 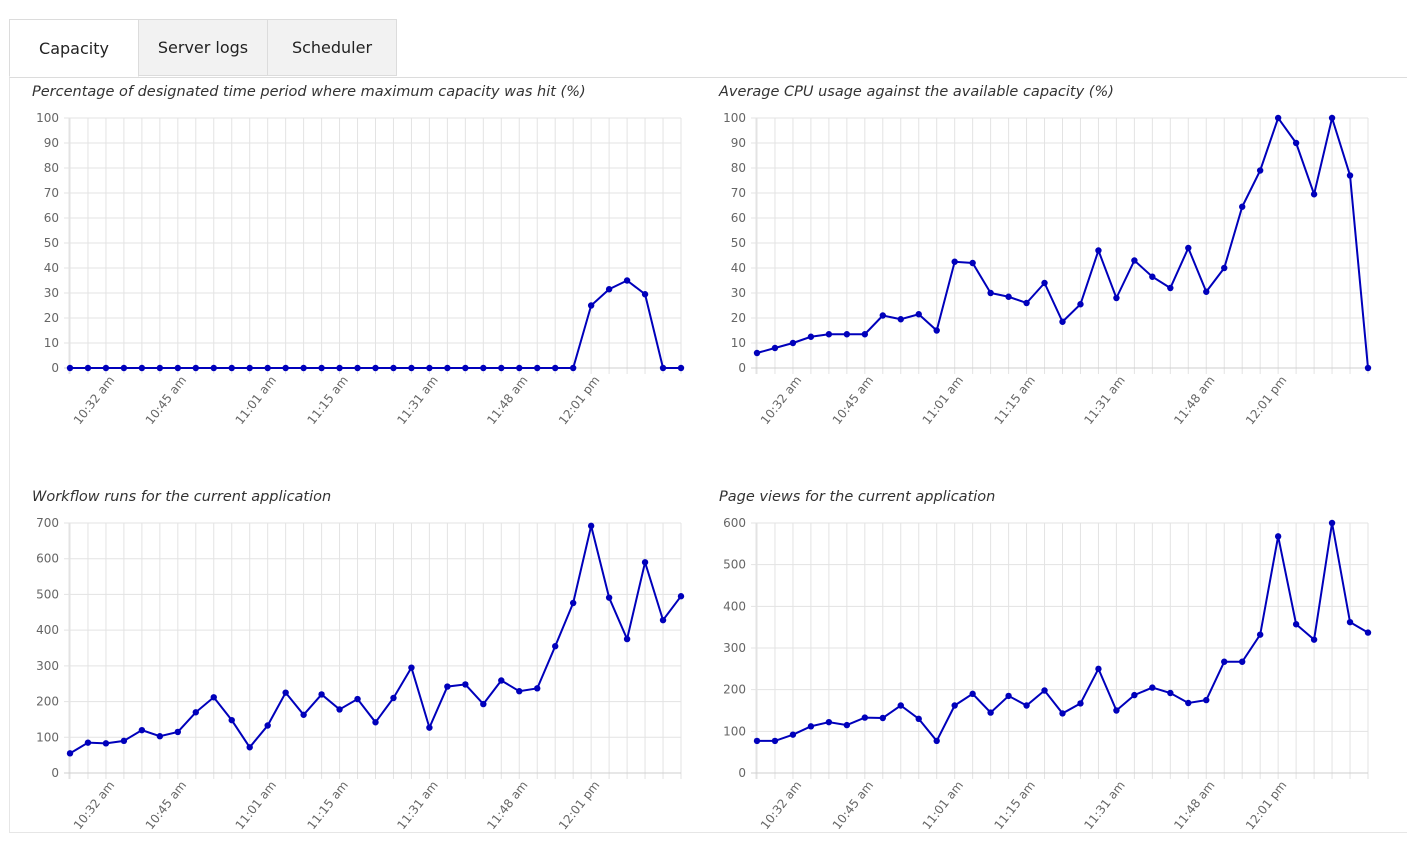 What do you see at coordinates (74, 48) in the screenshot?
I see `tab-capacity: Capacity` at bounding box center [74, 48].